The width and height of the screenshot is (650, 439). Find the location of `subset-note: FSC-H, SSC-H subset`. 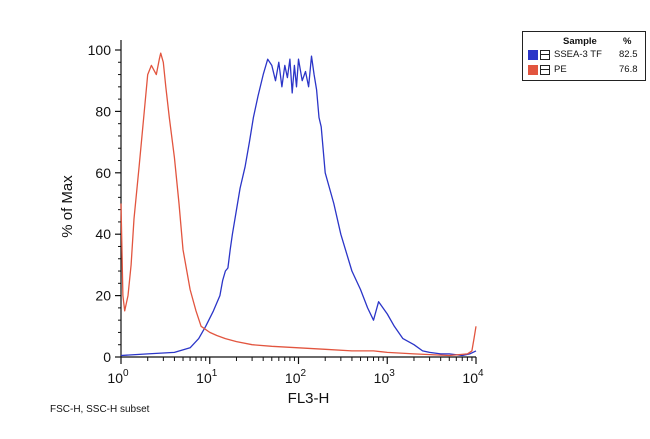

subset-note: FSC-H, SSC-H subset is located at coordinates (100, 409).